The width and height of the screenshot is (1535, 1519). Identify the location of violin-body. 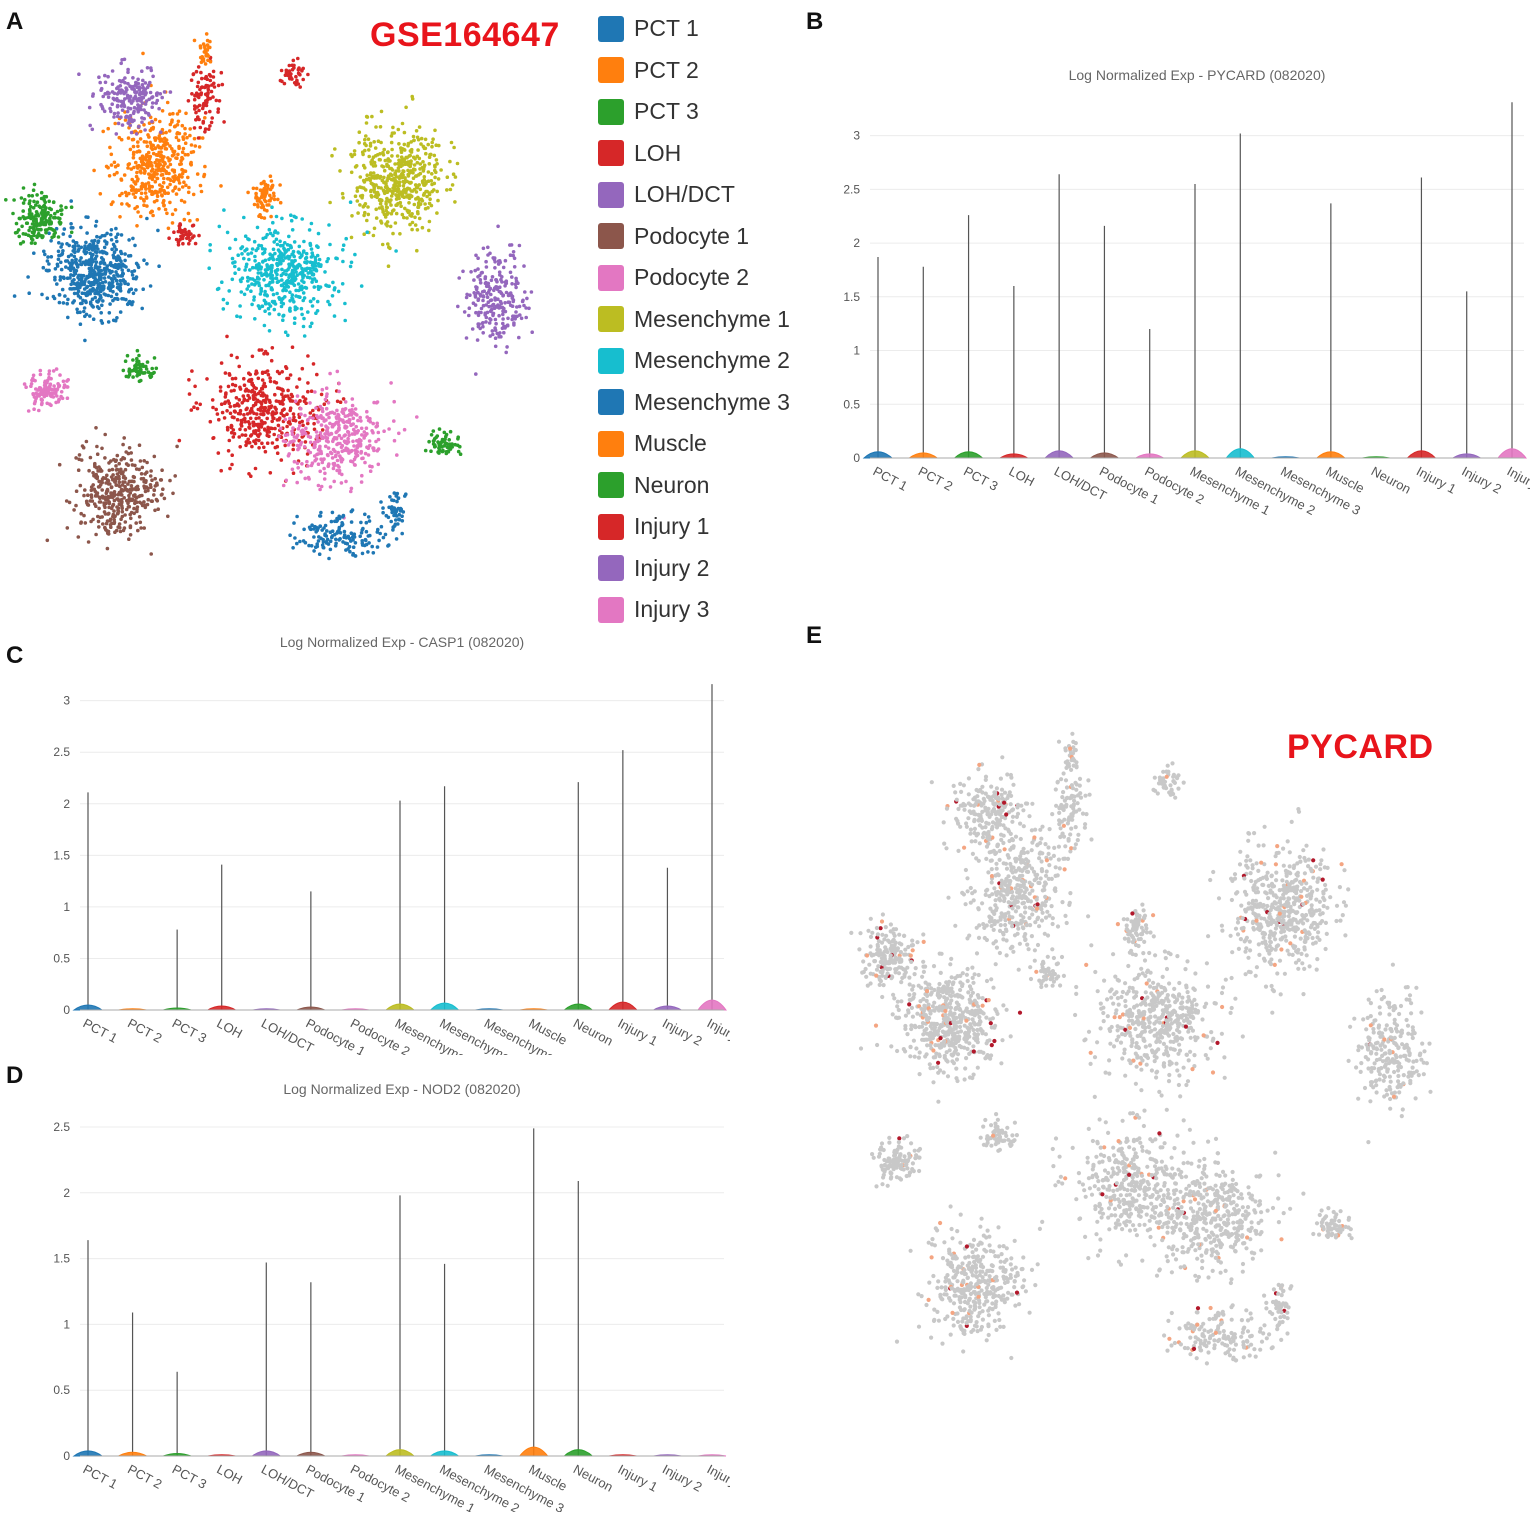
(88, 1453).